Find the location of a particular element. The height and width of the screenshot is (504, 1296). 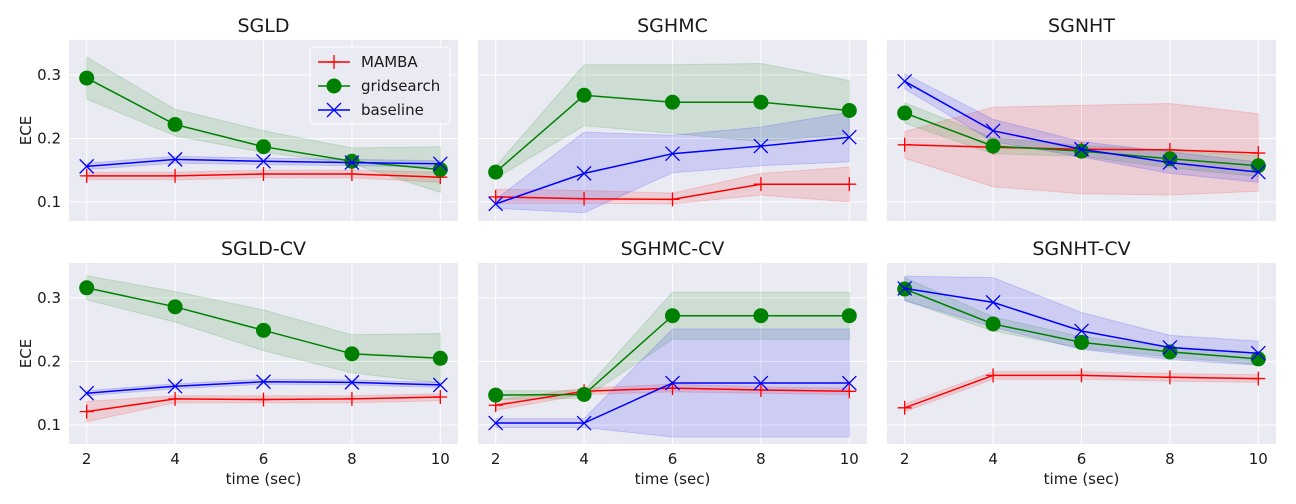

panel-sgld: SGLD 0.1 0.2 0.3 ECE MAMBA gridsearch baseline is located at coordinates (237, 118).